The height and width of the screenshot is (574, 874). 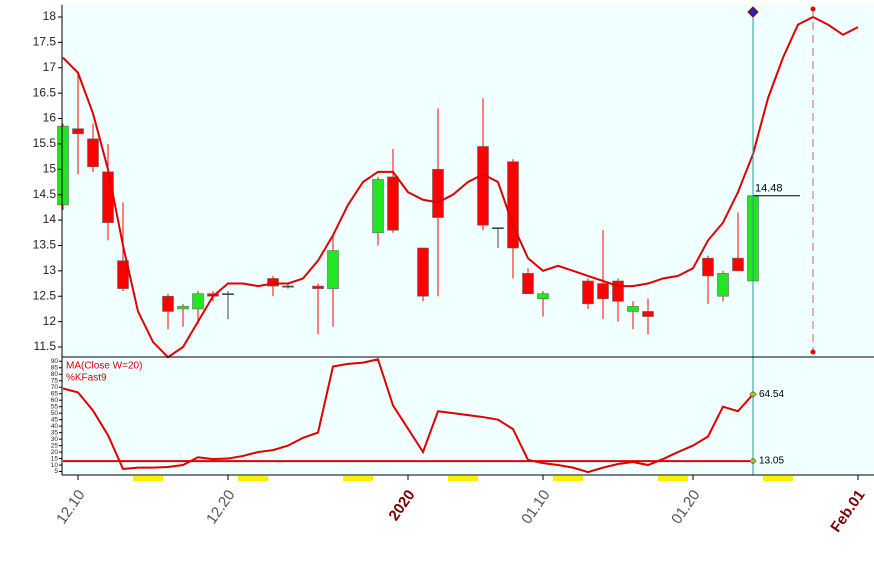 What do you see at coordinates (50, 270) in the screenshot?
I see `y-tick-label: 13` at bounding box center [50, 270].